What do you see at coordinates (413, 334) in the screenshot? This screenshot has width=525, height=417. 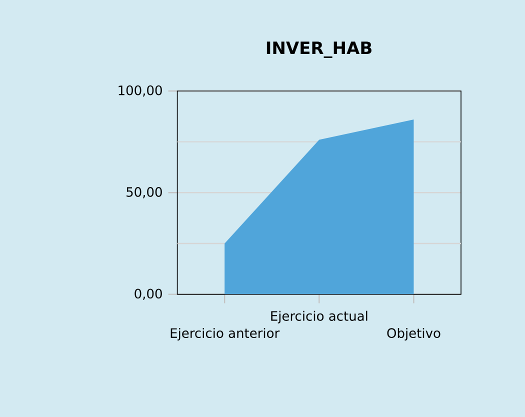 I see `x-tick-label: Objetivo` at bounding box center [413, 334].